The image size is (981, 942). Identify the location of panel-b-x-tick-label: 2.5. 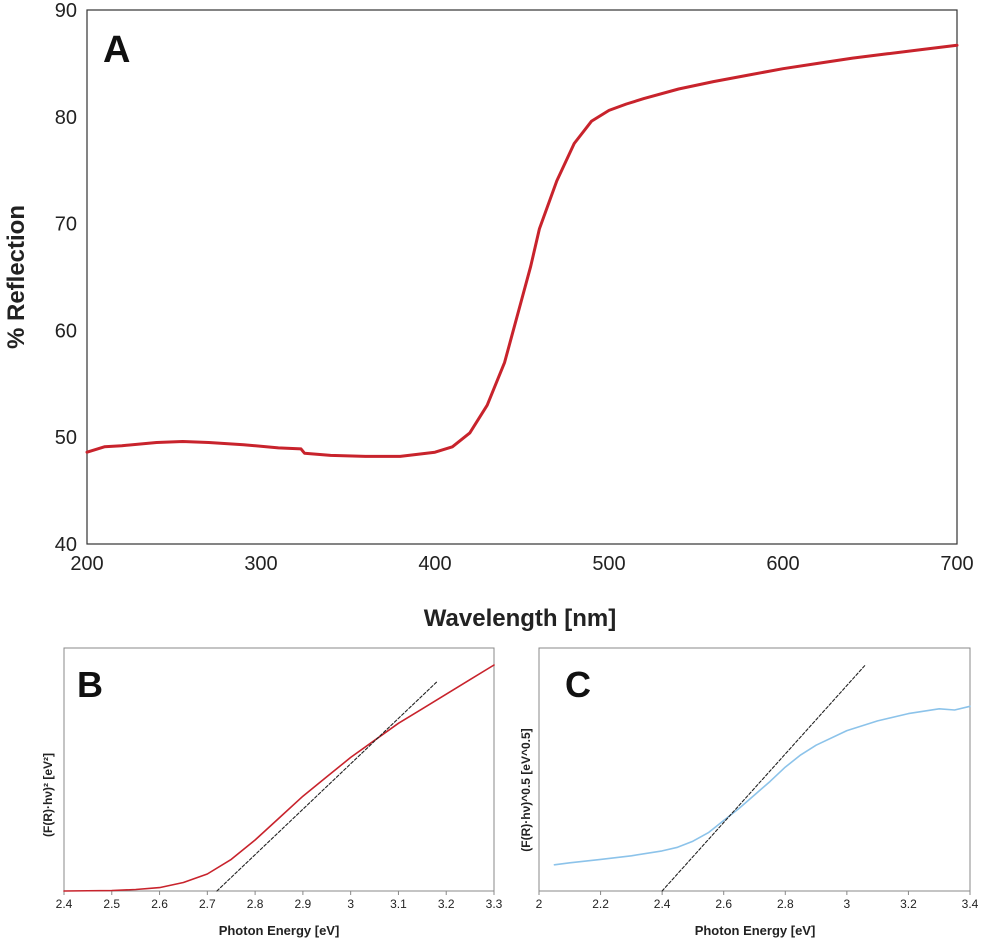
(111, 904).